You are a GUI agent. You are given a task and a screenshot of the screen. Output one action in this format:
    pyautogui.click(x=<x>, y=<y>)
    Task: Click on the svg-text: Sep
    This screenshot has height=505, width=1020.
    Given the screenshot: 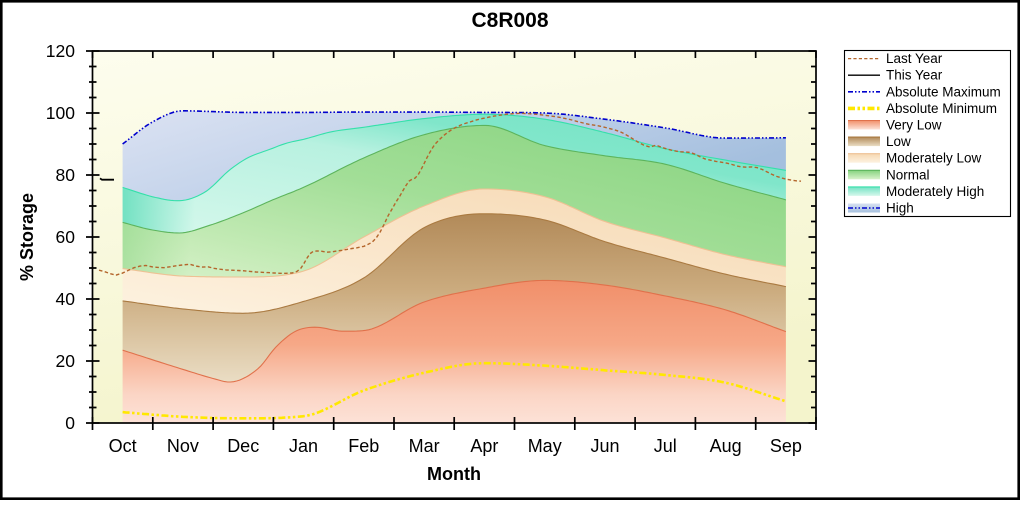 What is the action you would take?
    pyautogui.click(x=786, y=446)
    